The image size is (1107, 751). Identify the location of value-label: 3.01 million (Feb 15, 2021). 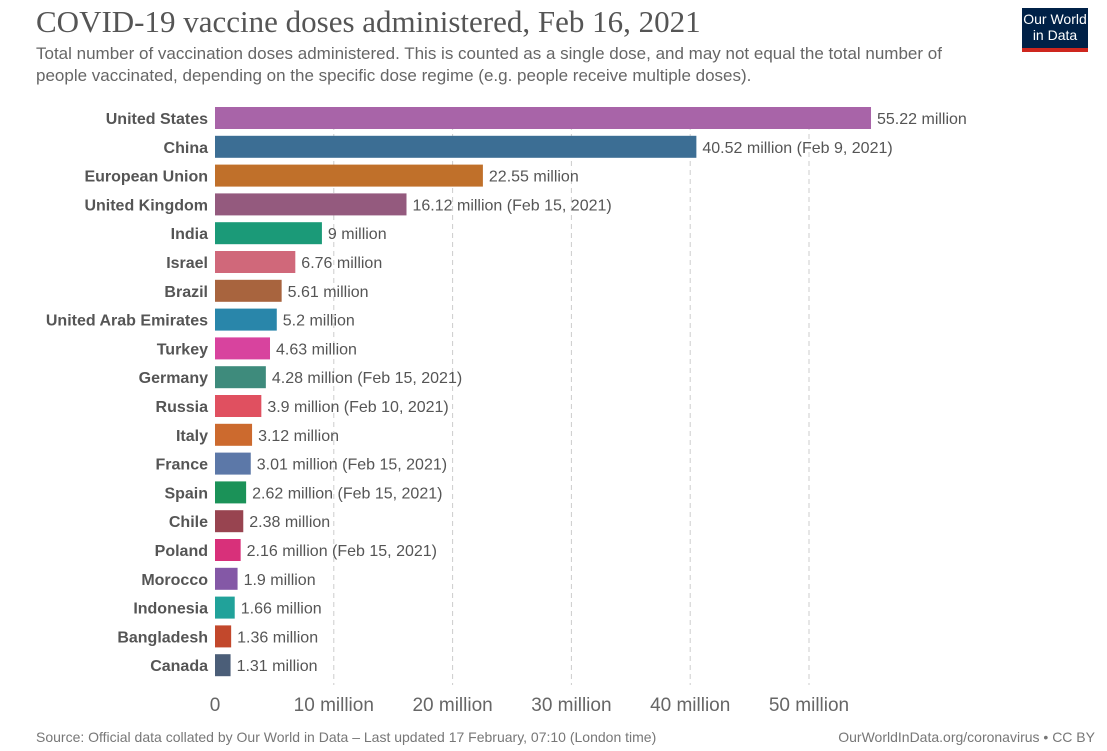
(352, 465).